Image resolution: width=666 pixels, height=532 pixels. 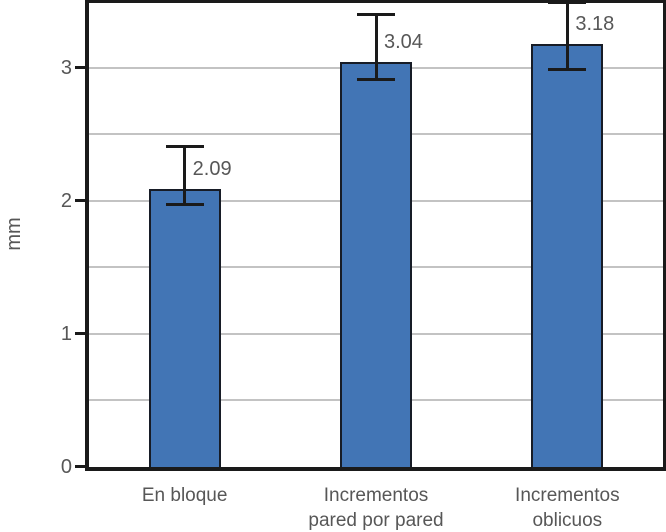 What do you see at coordinates (66, 67) in the screenshot?
I see `y-axis-tick-label: 3` at bounding box center [66, 67].